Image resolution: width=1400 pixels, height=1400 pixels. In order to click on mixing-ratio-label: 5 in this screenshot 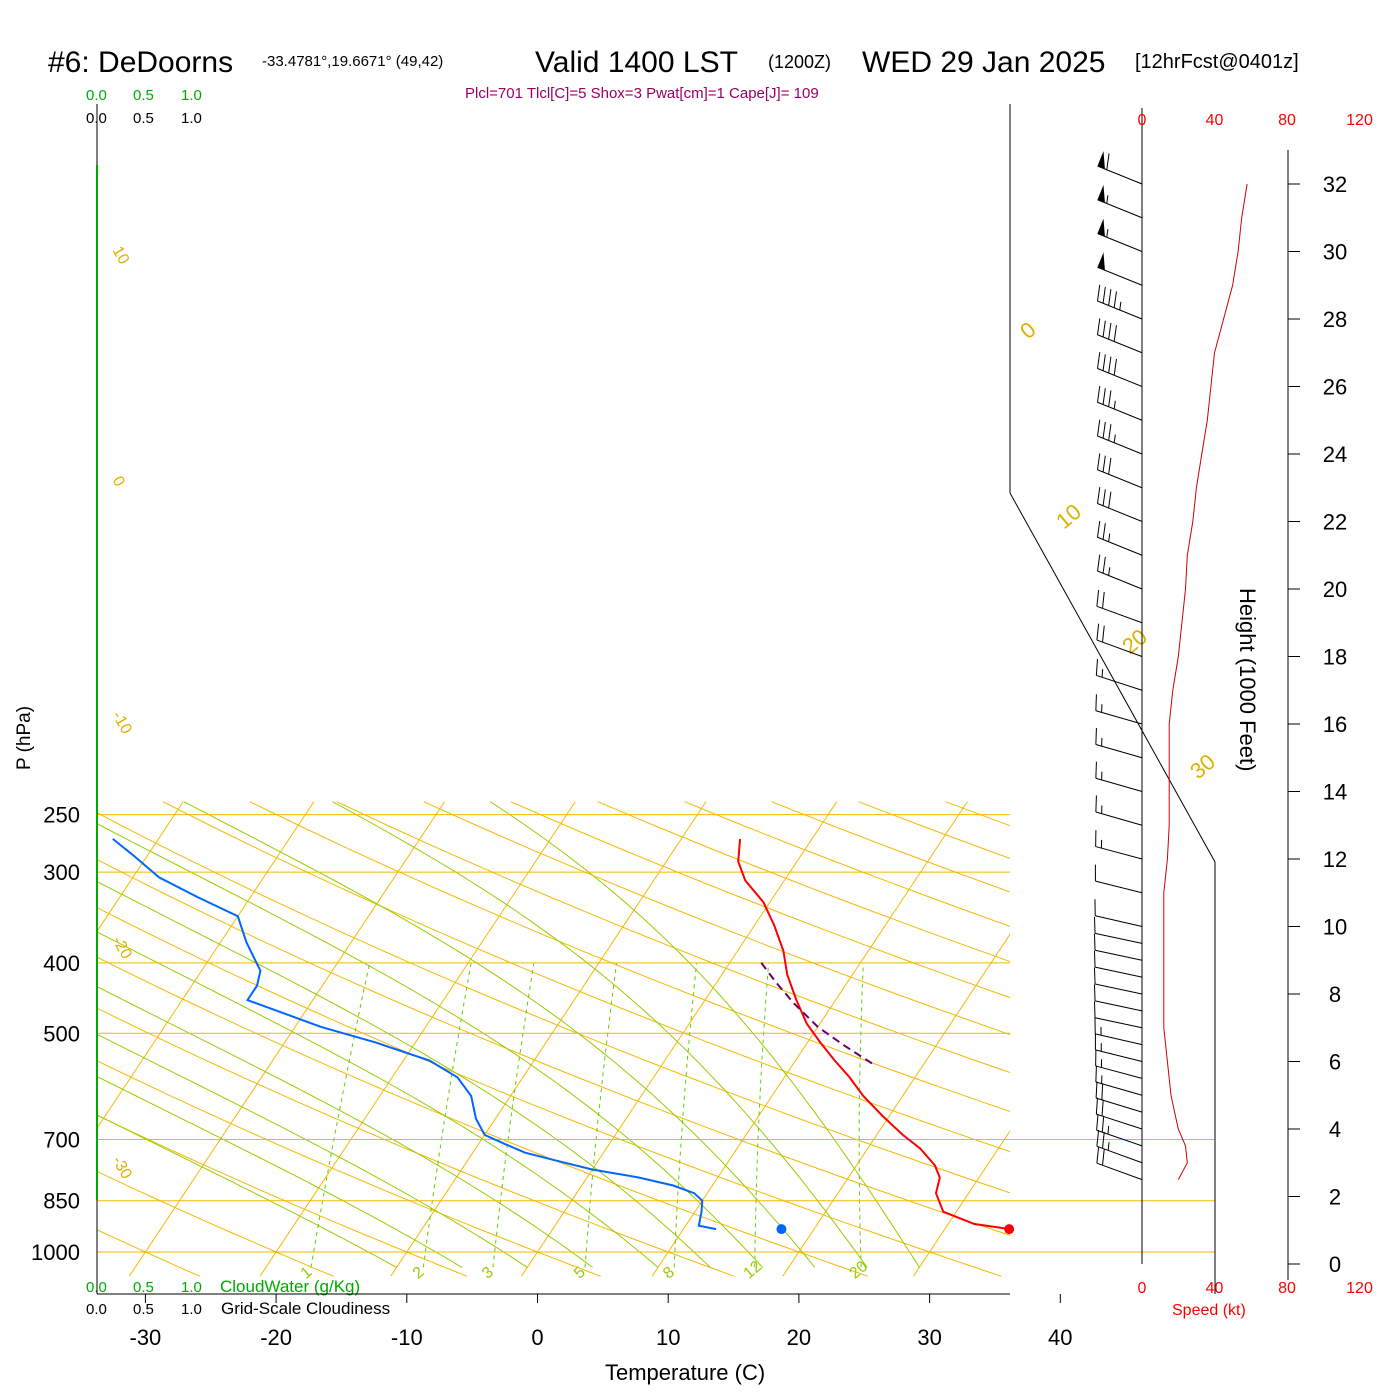, I will do `click(580, 1273)`.